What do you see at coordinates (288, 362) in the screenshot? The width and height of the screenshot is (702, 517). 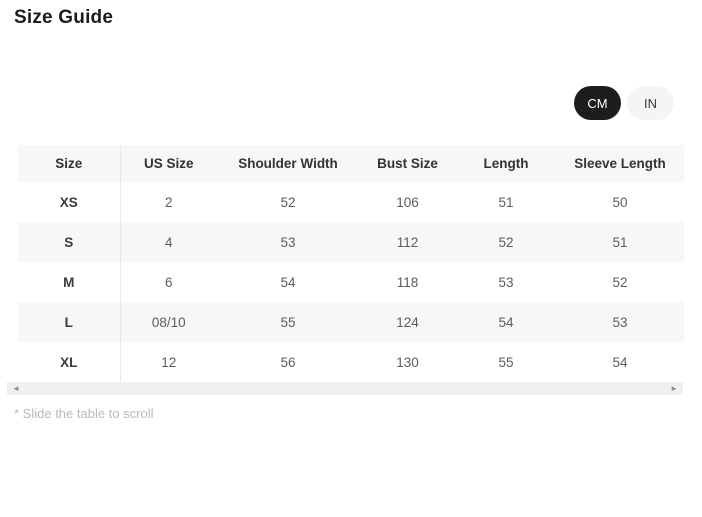 I see `cell-value: 56` at bounding box center [288, 362].